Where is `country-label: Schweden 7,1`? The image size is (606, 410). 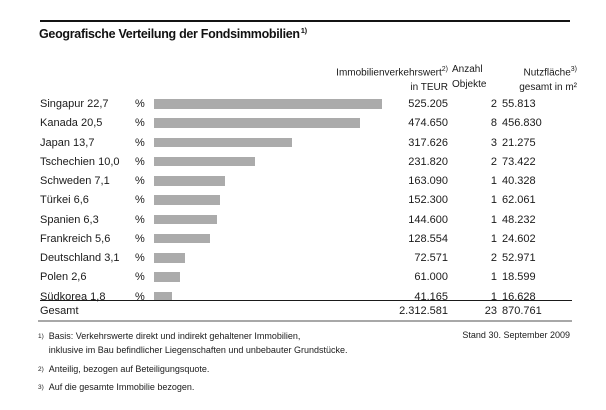 country-label: Schweden 7,1 is located at coordinates (75, 181).